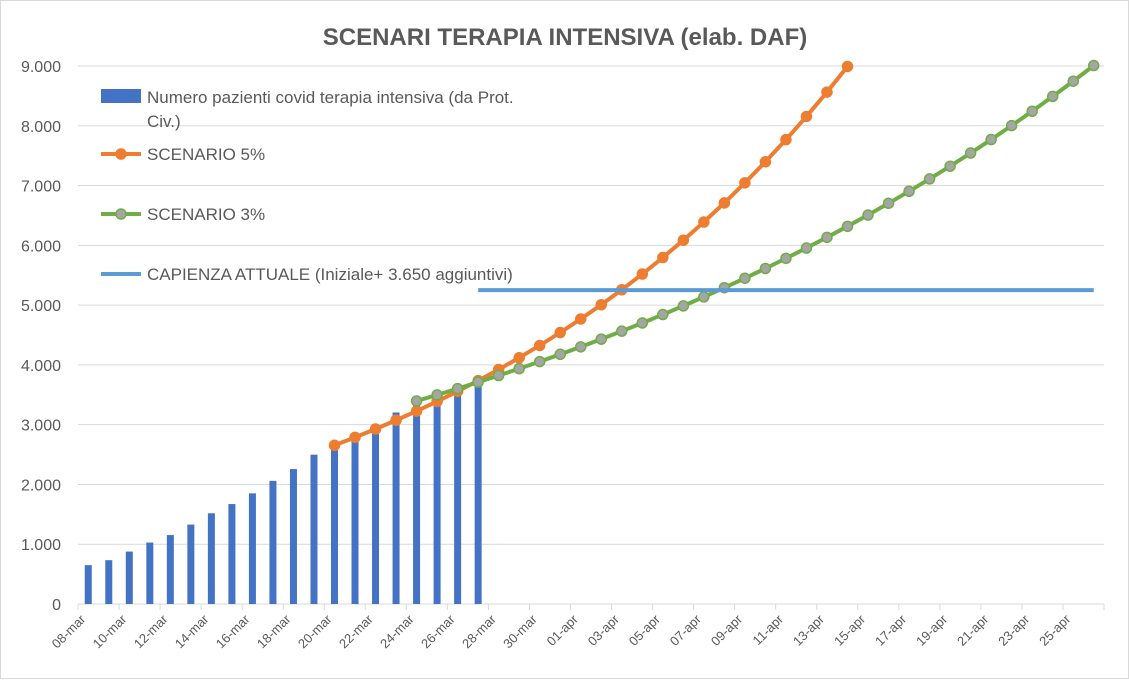 This screenshot has height=685, width=1129. What do you see at coordinates (520, 631) in the screenshot?
I see `x-tick-label: 30-mar` at bounding box center [520, 631].